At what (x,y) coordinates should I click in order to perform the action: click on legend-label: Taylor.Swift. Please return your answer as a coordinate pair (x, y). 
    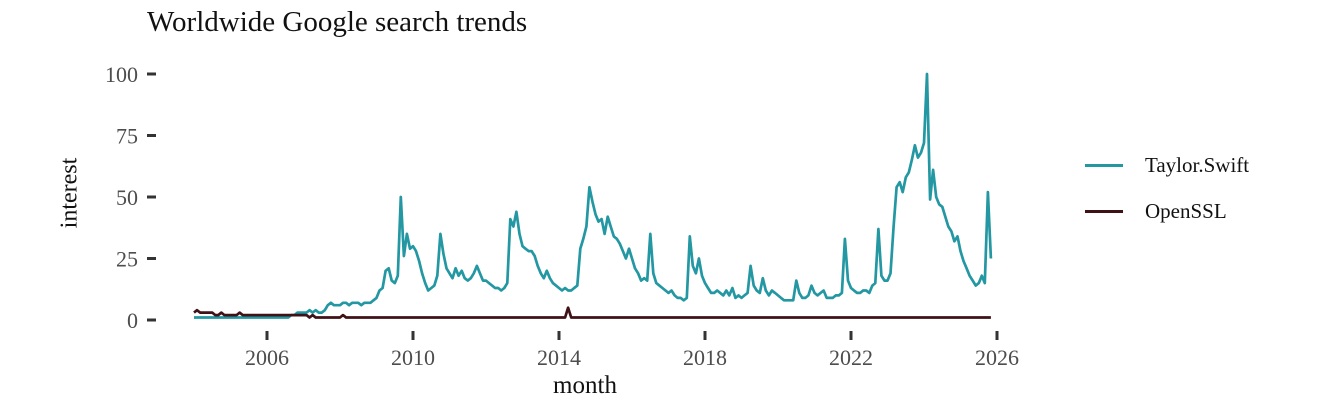
    Looking at the image, I should click on (1197, 164).